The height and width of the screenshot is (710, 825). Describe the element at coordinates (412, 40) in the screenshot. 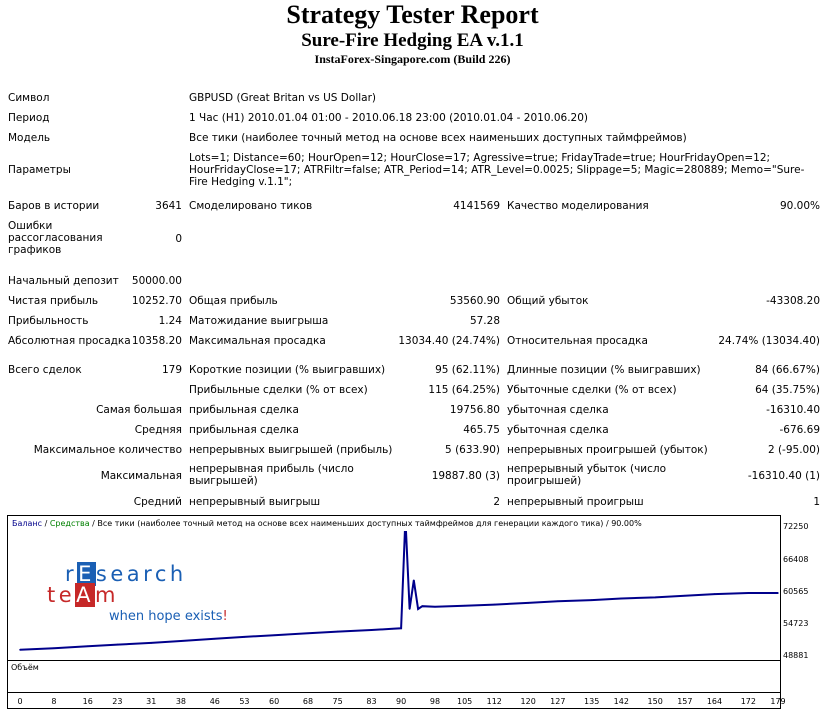

I see `report-subtitle: Sure-Fire Hedging EA v.1.1` at that location.